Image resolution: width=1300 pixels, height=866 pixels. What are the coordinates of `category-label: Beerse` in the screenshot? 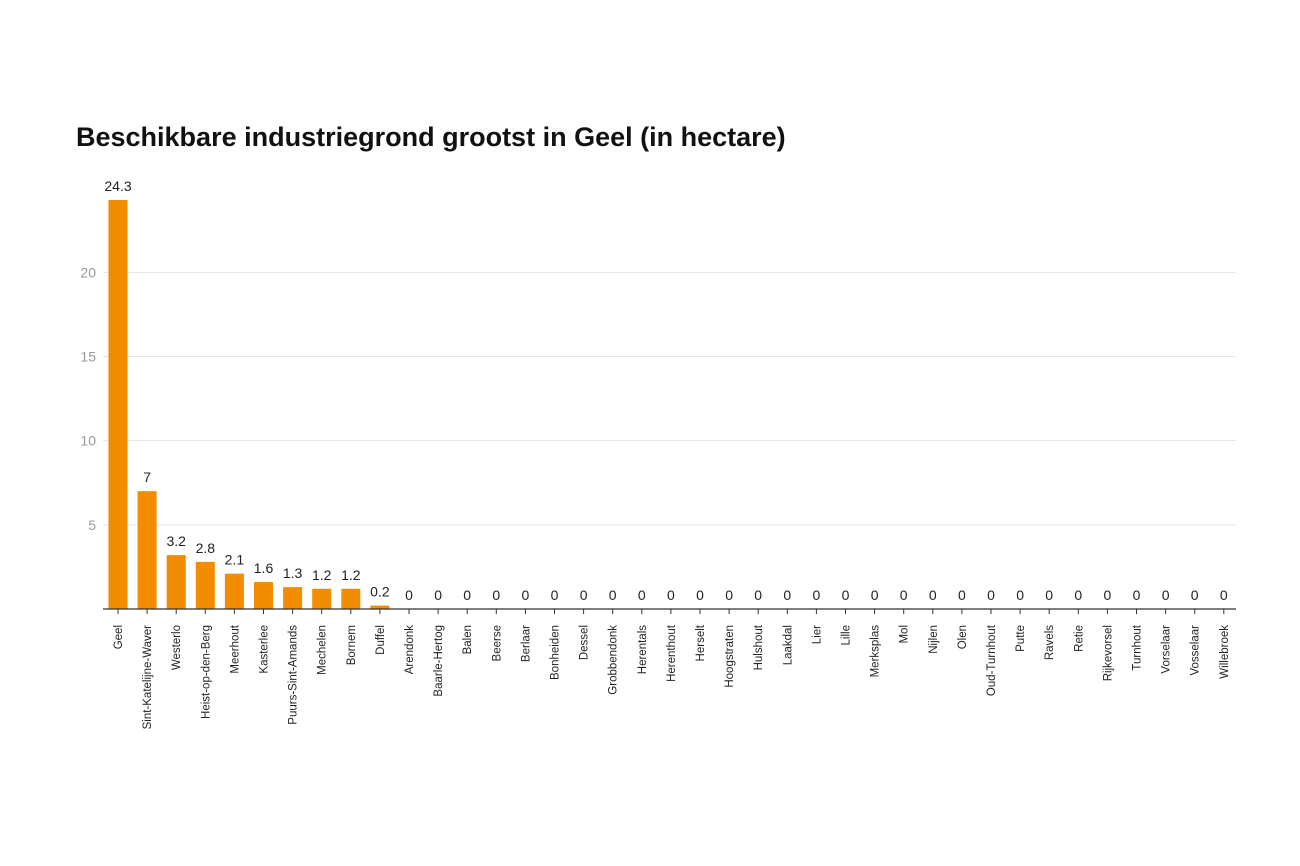 It's located at (497, 643).